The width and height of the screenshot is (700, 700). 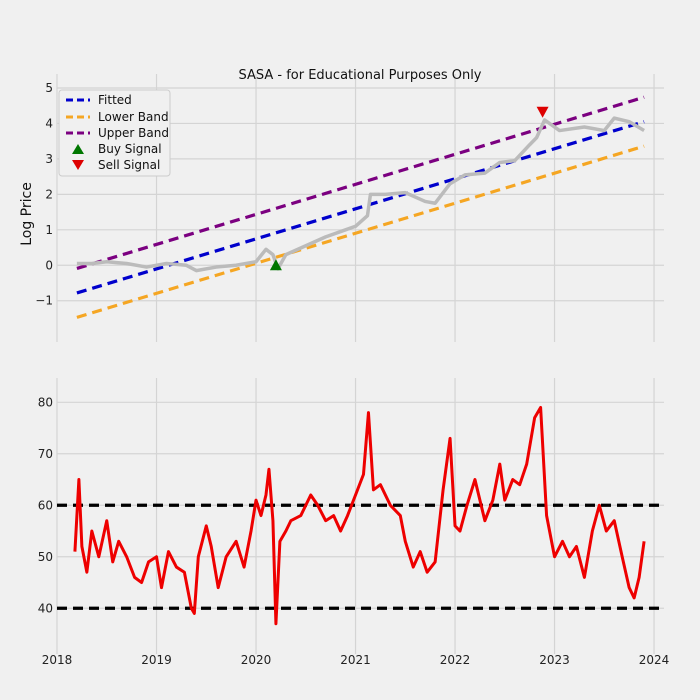 What do you see at coordinates (275, 265) in the screenshot?
I see `buy-signal-marker` at bounding box center [275, 265].